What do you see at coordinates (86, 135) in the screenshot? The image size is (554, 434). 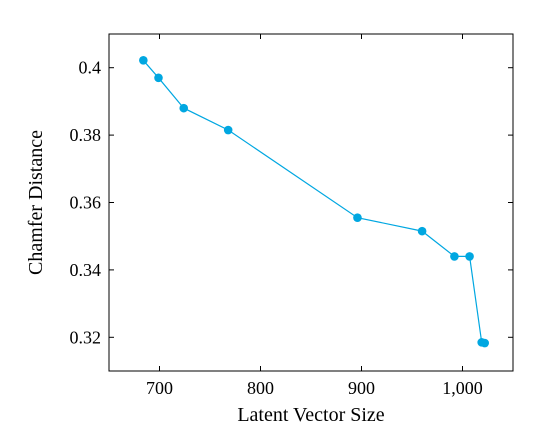 I see `y-tick-label: 0.38` at bounding box center [86, 135].